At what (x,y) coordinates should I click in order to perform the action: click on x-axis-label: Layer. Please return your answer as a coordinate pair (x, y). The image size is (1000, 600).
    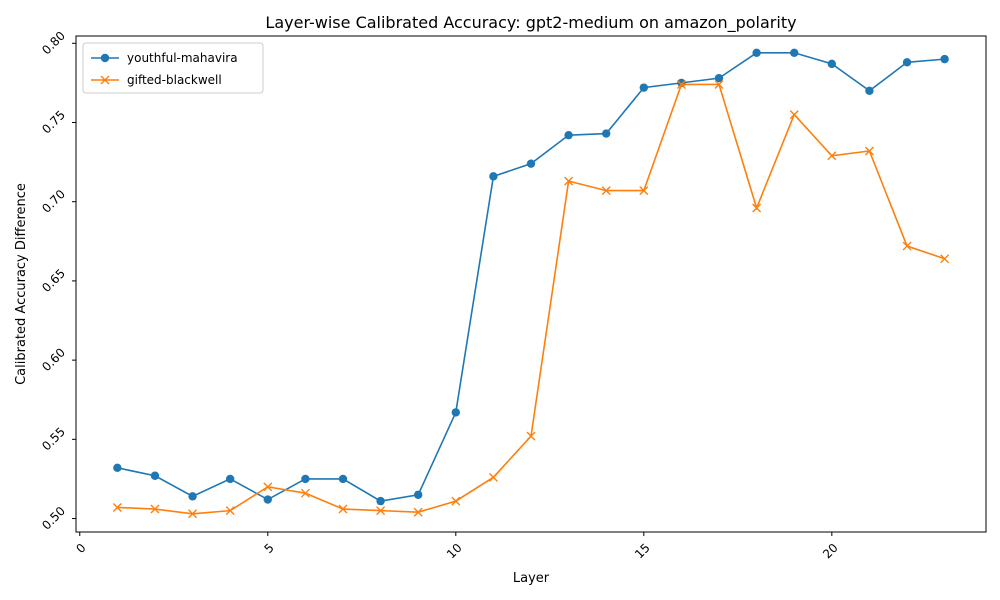
    Looking at the image, I should click on (531, 578).